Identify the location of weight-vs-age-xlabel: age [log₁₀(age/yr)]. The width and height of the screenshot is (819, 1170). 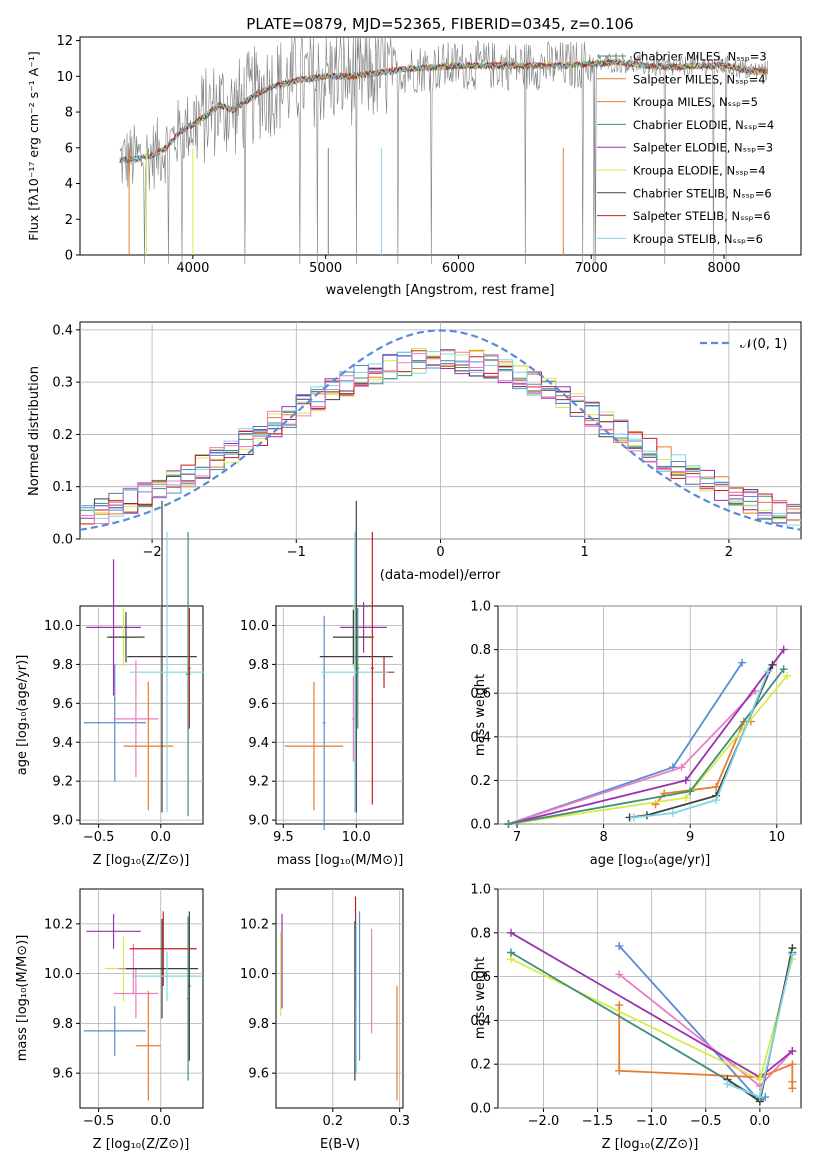
(650, 860).